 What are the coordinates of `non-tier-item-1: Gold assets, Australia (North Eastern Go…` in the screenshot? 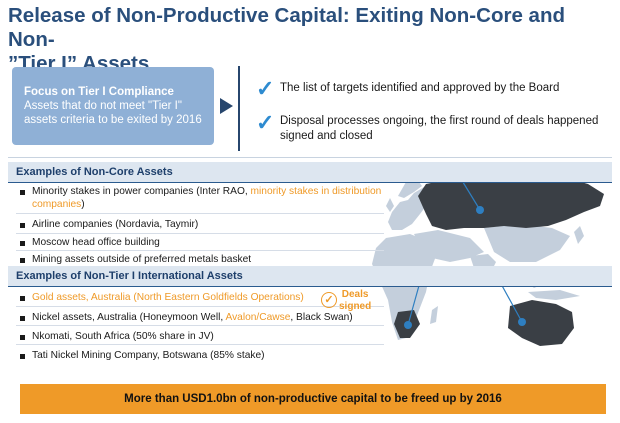 It's located at (168, 297).